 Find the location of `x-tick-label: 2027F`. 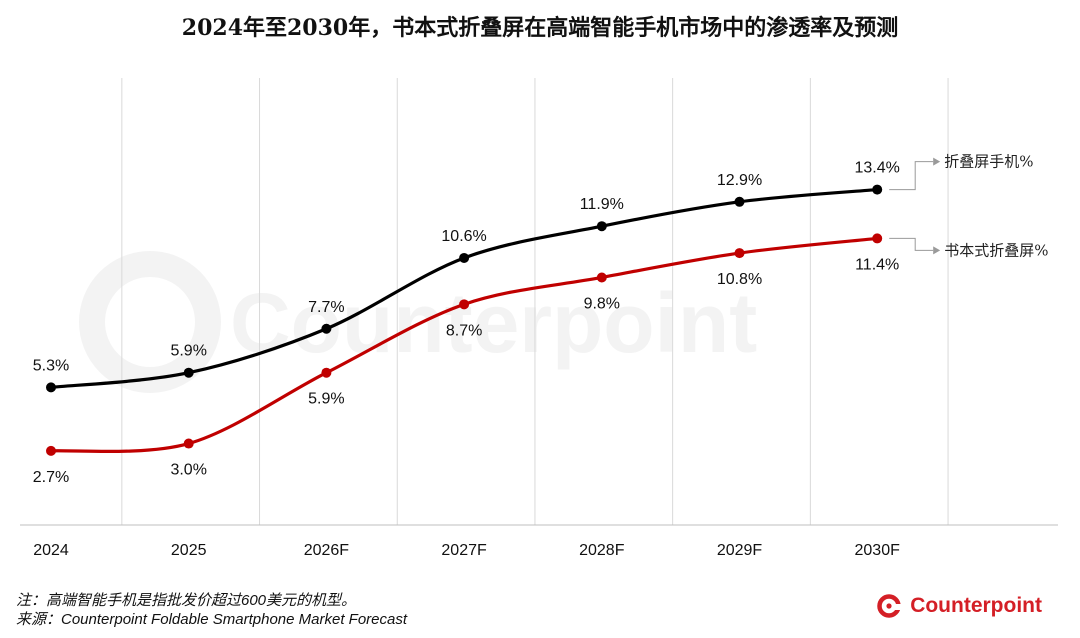

x-tick-label: 2027F is located at coordinates (464, 550).